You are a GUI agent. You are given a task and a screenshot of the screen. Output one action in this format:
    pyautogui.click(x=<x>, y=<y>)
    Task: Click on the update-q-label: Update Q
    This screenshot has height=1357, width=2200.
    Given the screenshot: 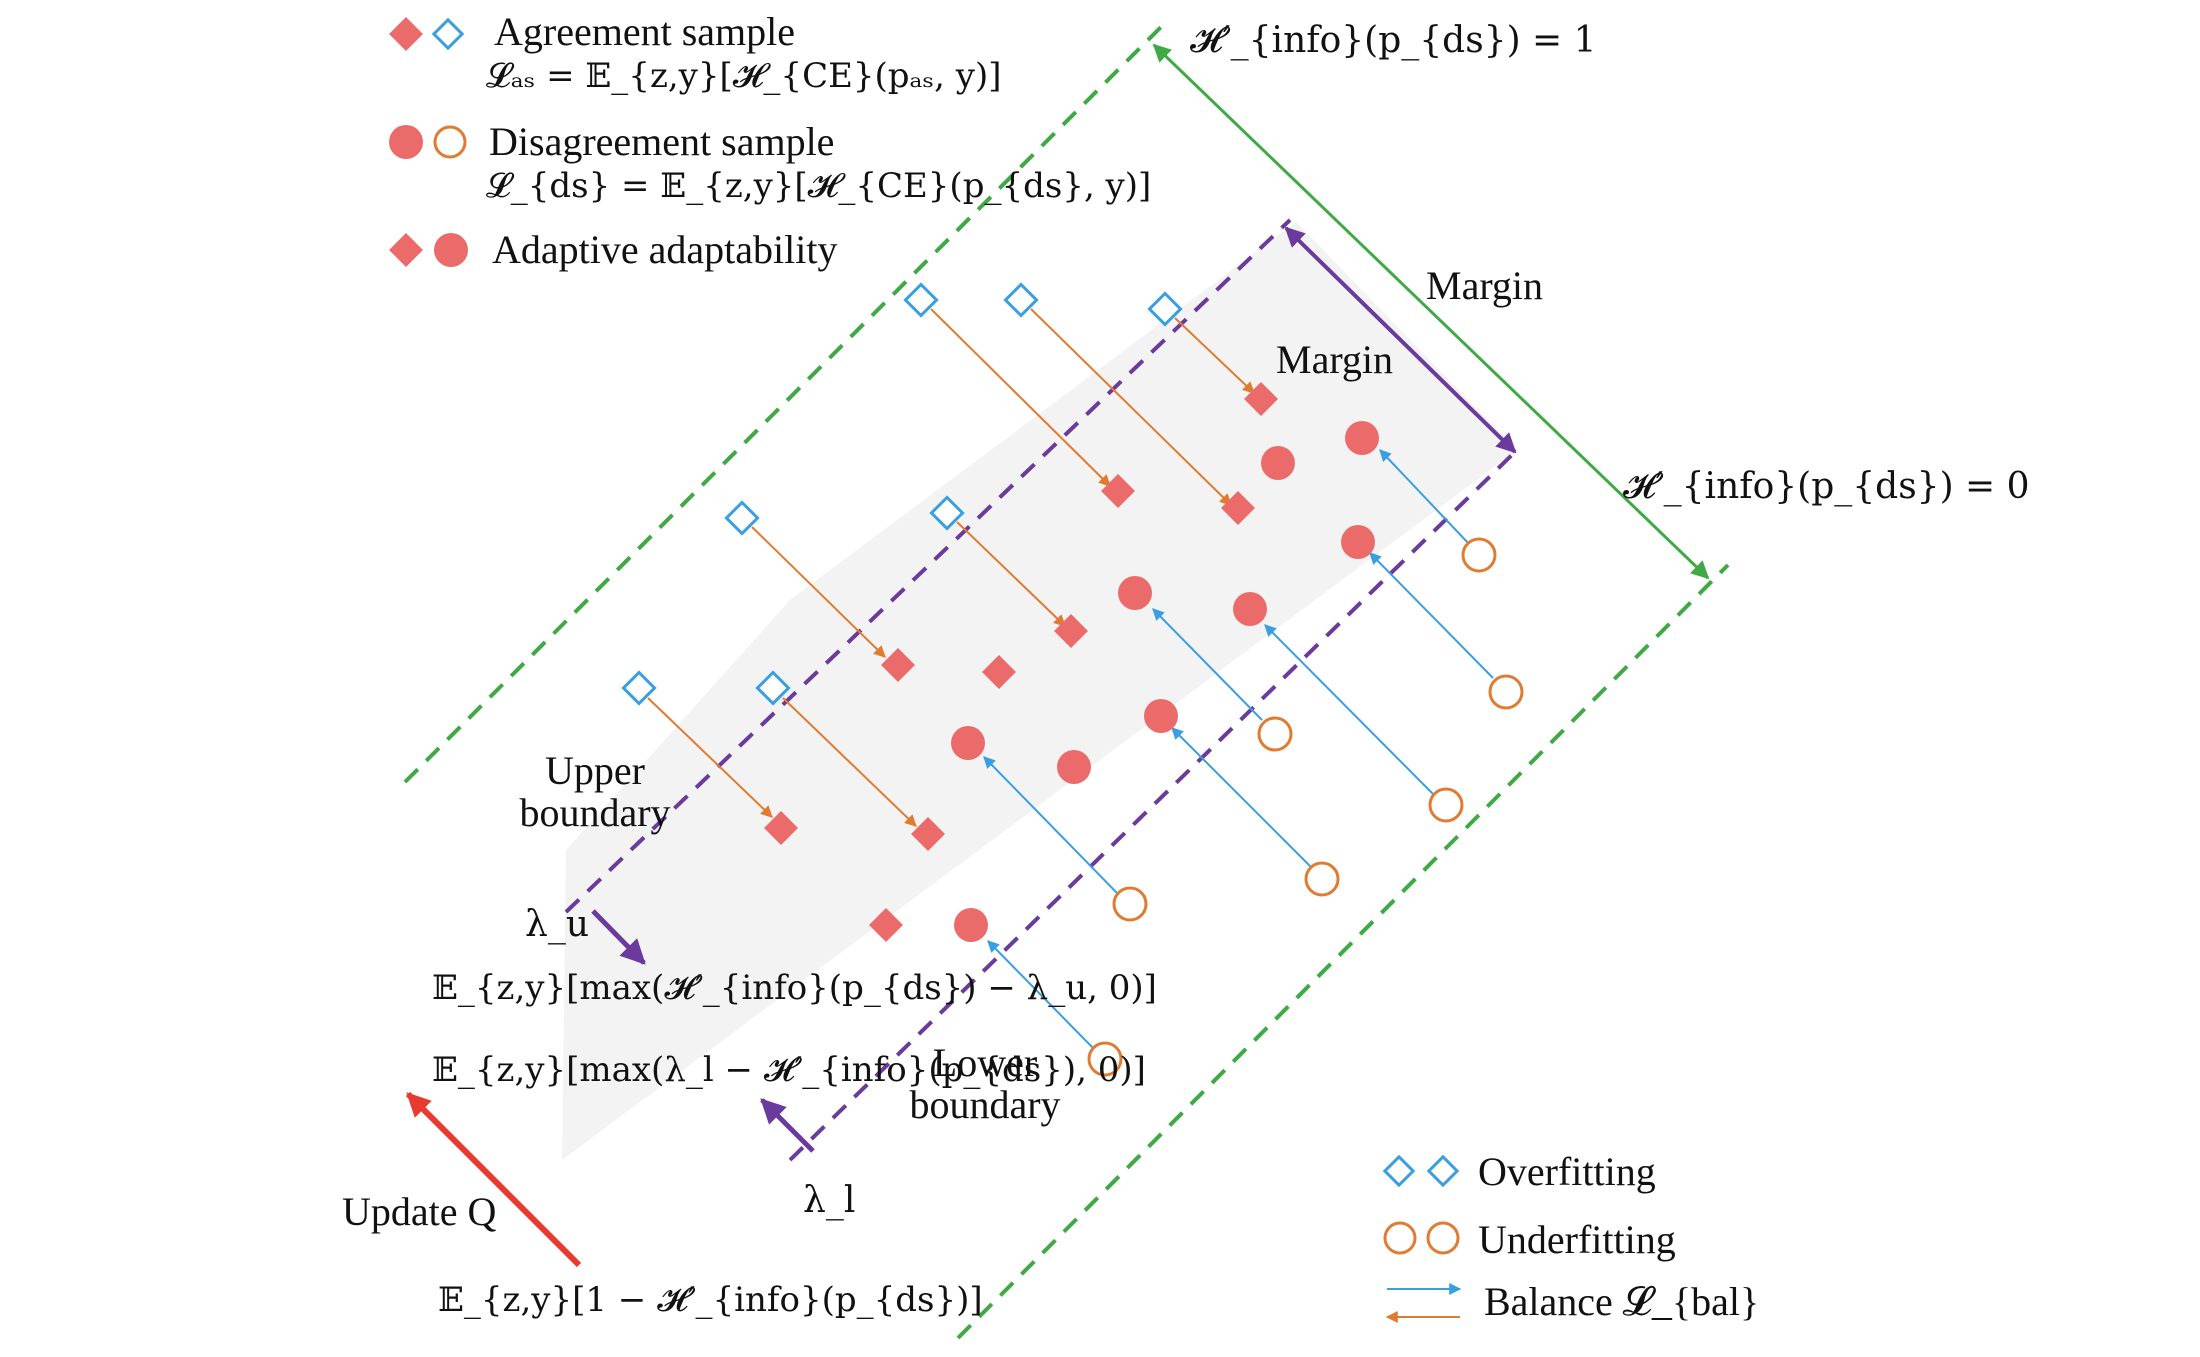 What is the action you would take?
    pyautogui.click(x=419, y=1211)
    